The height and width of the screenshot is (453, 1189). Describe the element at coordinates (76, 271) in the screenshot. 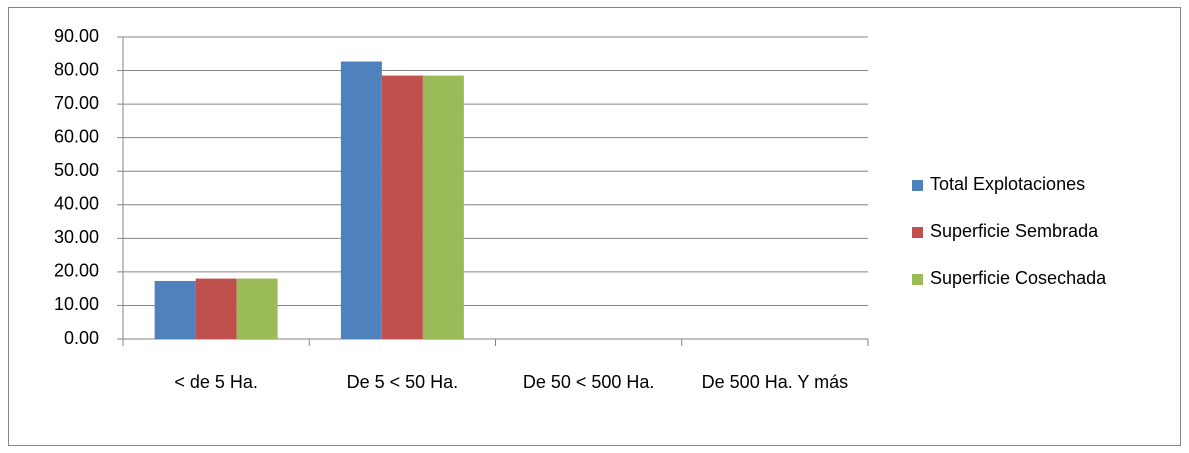

I see `y-tick-label: 20.00` at that location.